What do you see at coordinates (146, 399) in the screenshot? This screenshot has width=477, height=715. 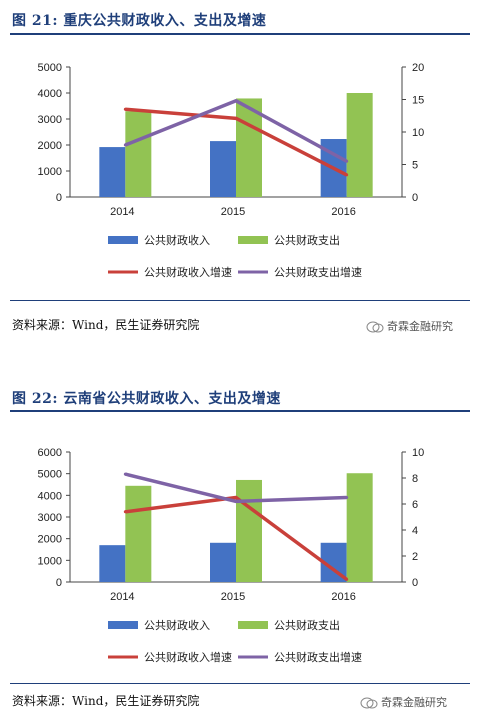 I see `figure-22-title: 图 22: 云南省公共财政收入、支出及增速` at bounding box center [146, 399].